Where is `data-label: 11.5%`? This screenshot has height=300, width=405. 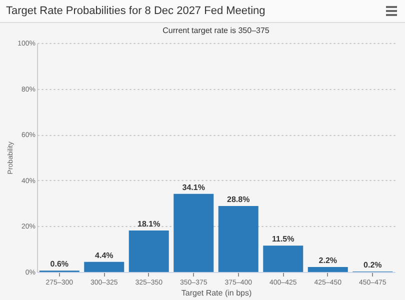
data-label: 11.5% is located at coordinates (283, 239).